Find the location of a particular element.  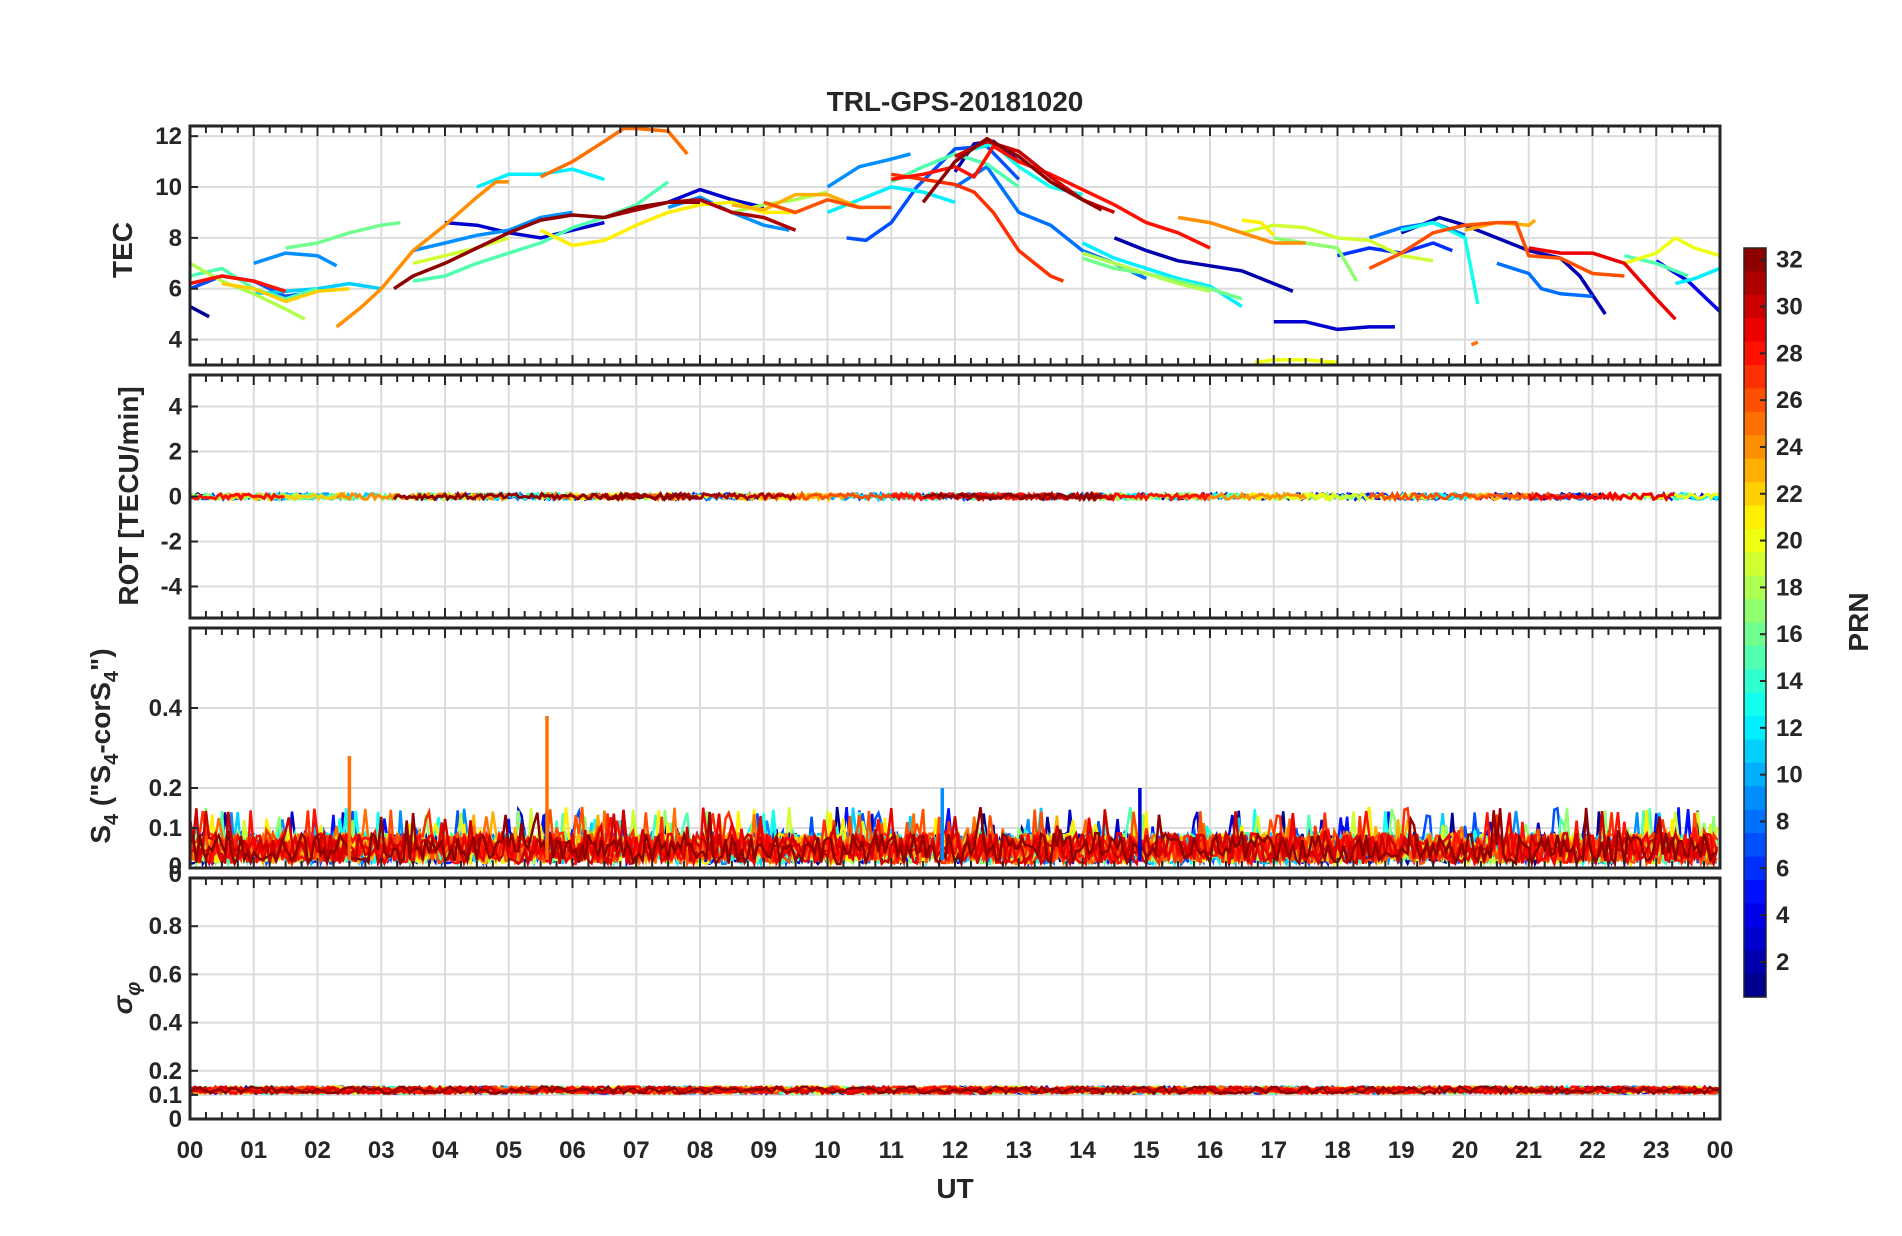

s4-label-sub-2: 4 is located at coordinates (112, 759).